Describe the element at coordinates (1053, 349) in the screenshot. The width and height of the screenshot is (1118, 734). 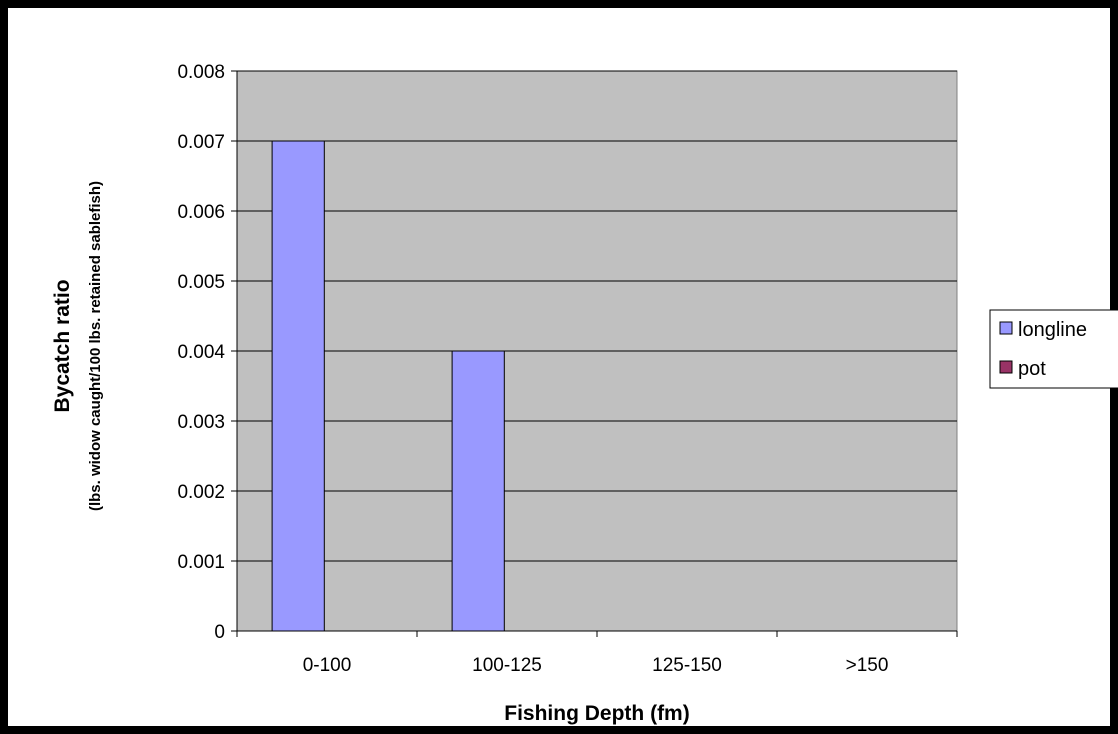
I see `legend: longline pot` at that location.